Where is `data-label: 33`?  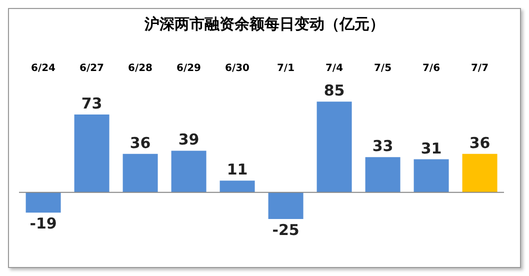 data-label: 33 is located at coordinates (383, 146).